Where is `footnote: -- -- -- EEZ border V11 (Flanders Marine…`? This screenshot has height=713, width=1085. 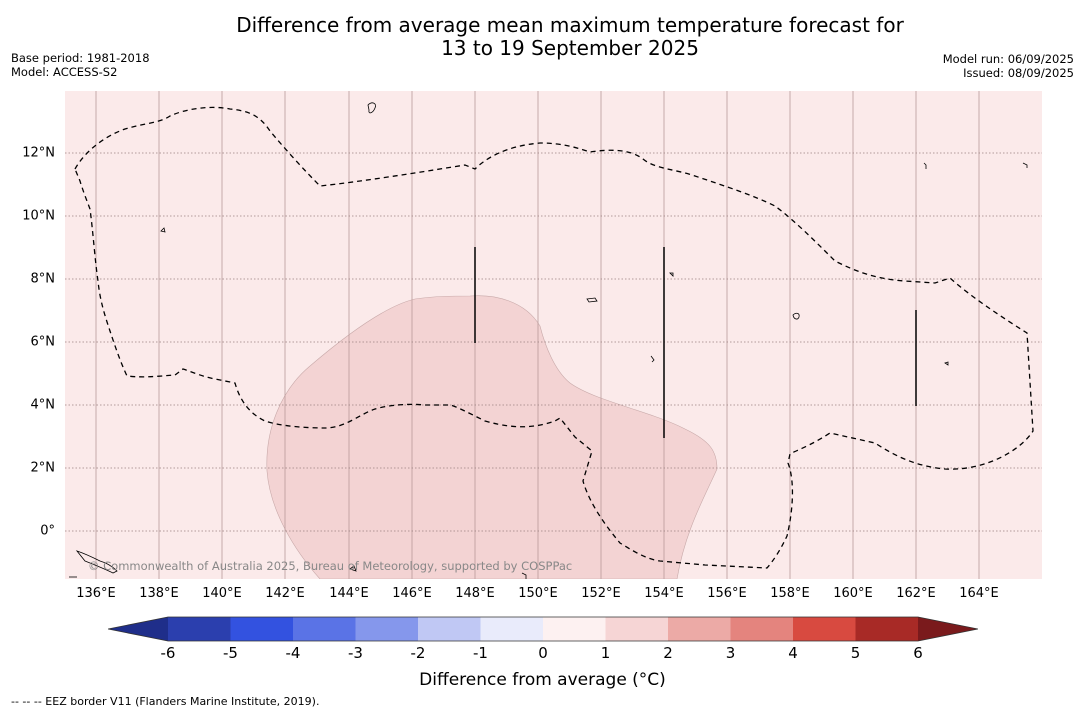 footnote: -- -- -- EEZ border V11 (Flanders Marine… is located at coordinates (165, 701).